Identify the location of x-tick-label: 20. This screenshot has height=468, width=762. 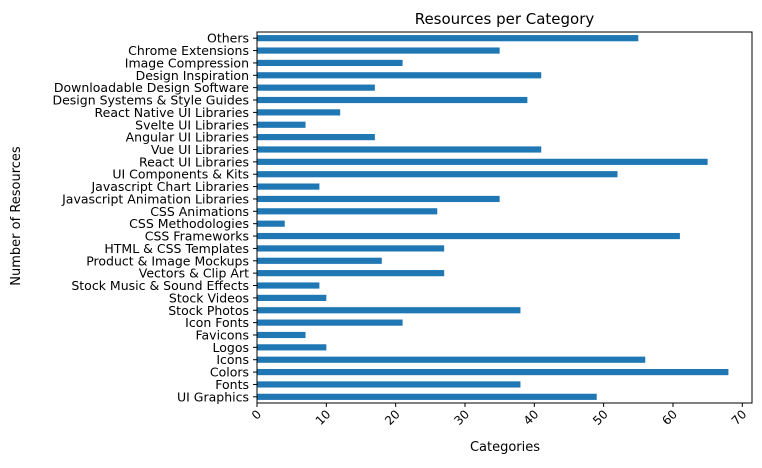
(392, 417).